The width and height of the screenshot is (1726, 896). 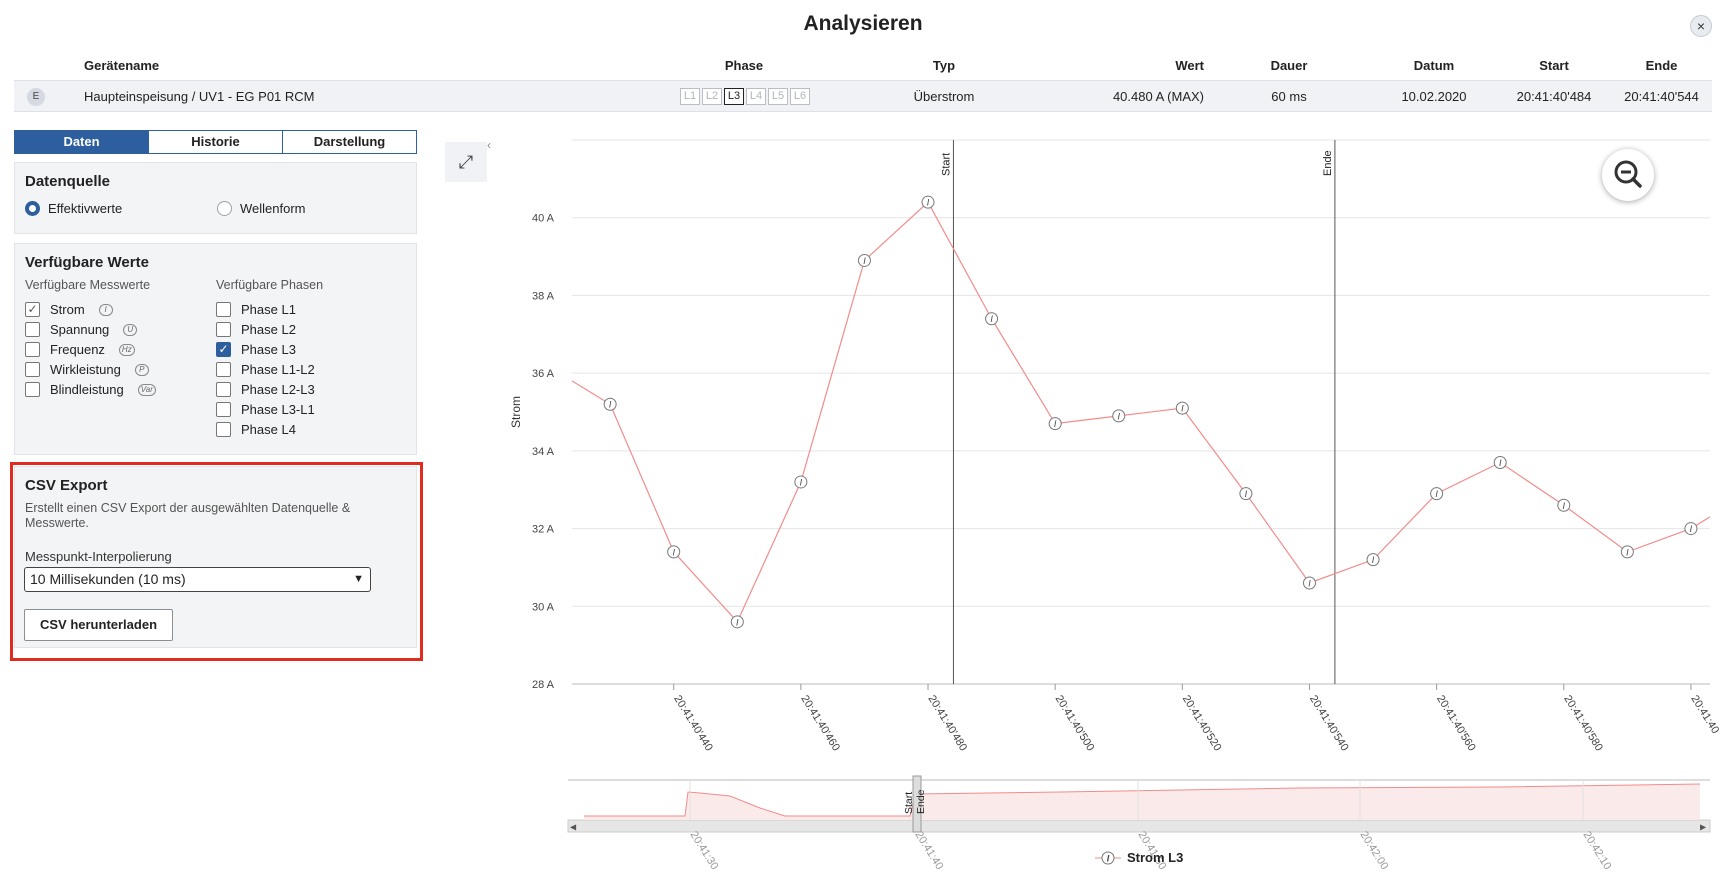 What do you see at coordinates (126, 349) in the screenshot?
I see `frequency-icon: Hz` at bounding box center [126, 349].